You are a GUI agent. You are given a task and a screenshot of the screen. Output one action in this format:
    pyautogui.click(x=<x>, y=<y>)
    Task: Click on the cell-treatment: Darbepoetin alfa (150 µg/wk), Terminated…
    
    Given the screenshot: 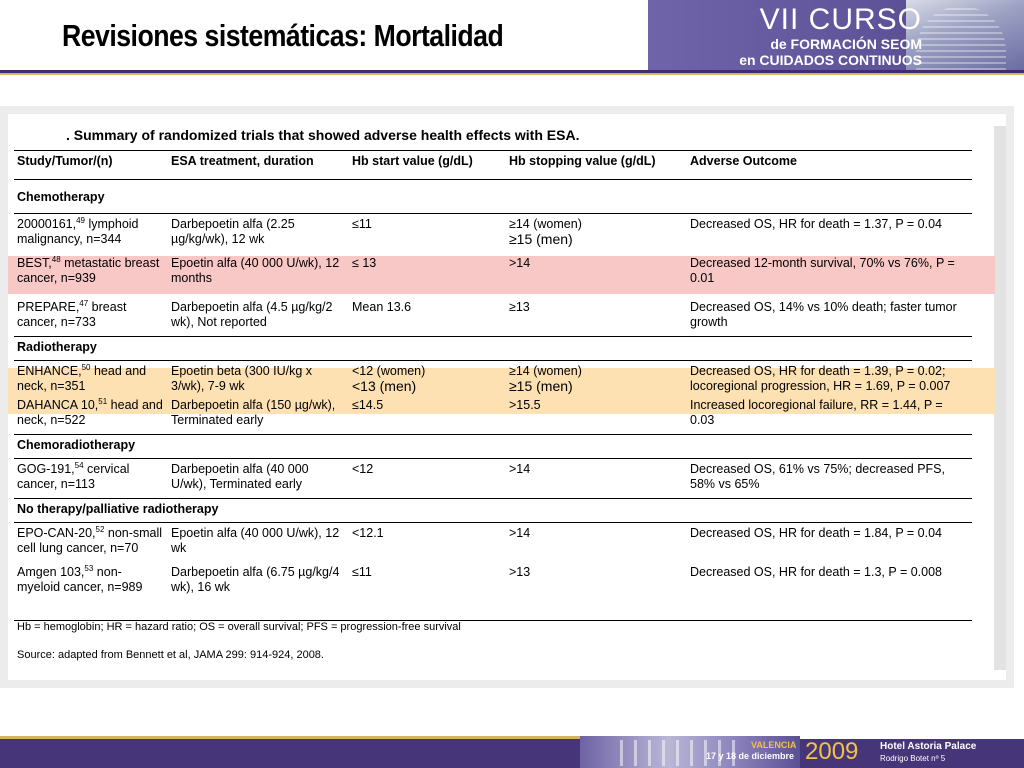 What is the action you would take?
    pyautogui.click(x=253, y=412)
    